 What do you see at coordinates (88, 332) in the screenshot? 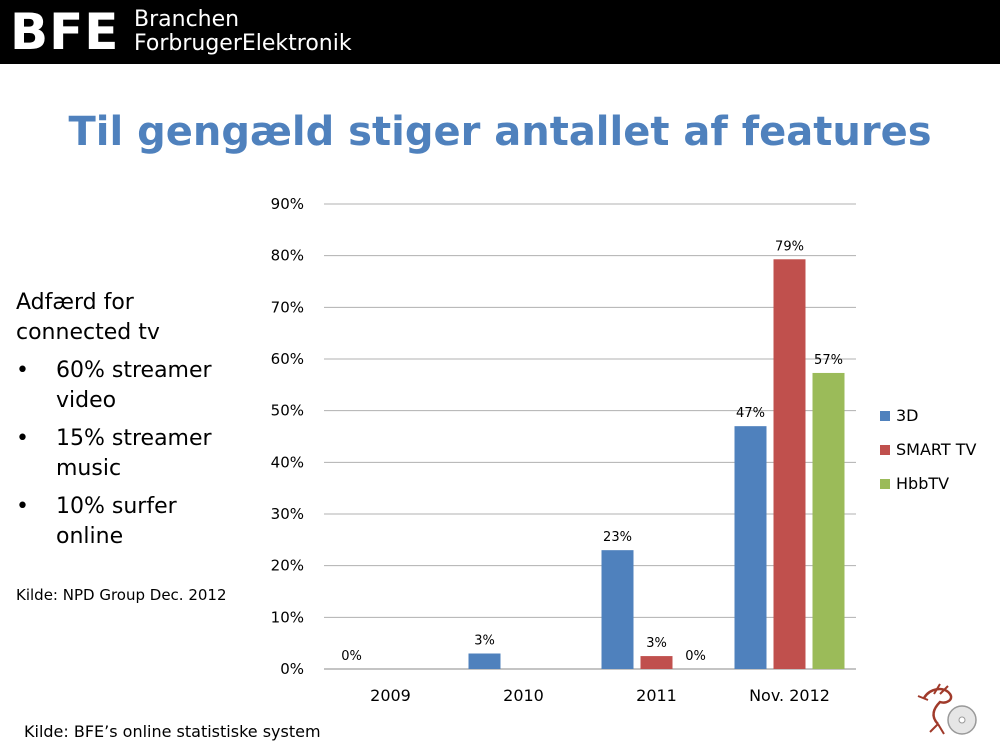
I see `sidebar-heading-line2: connected tv` at bounding box center [88, 332].